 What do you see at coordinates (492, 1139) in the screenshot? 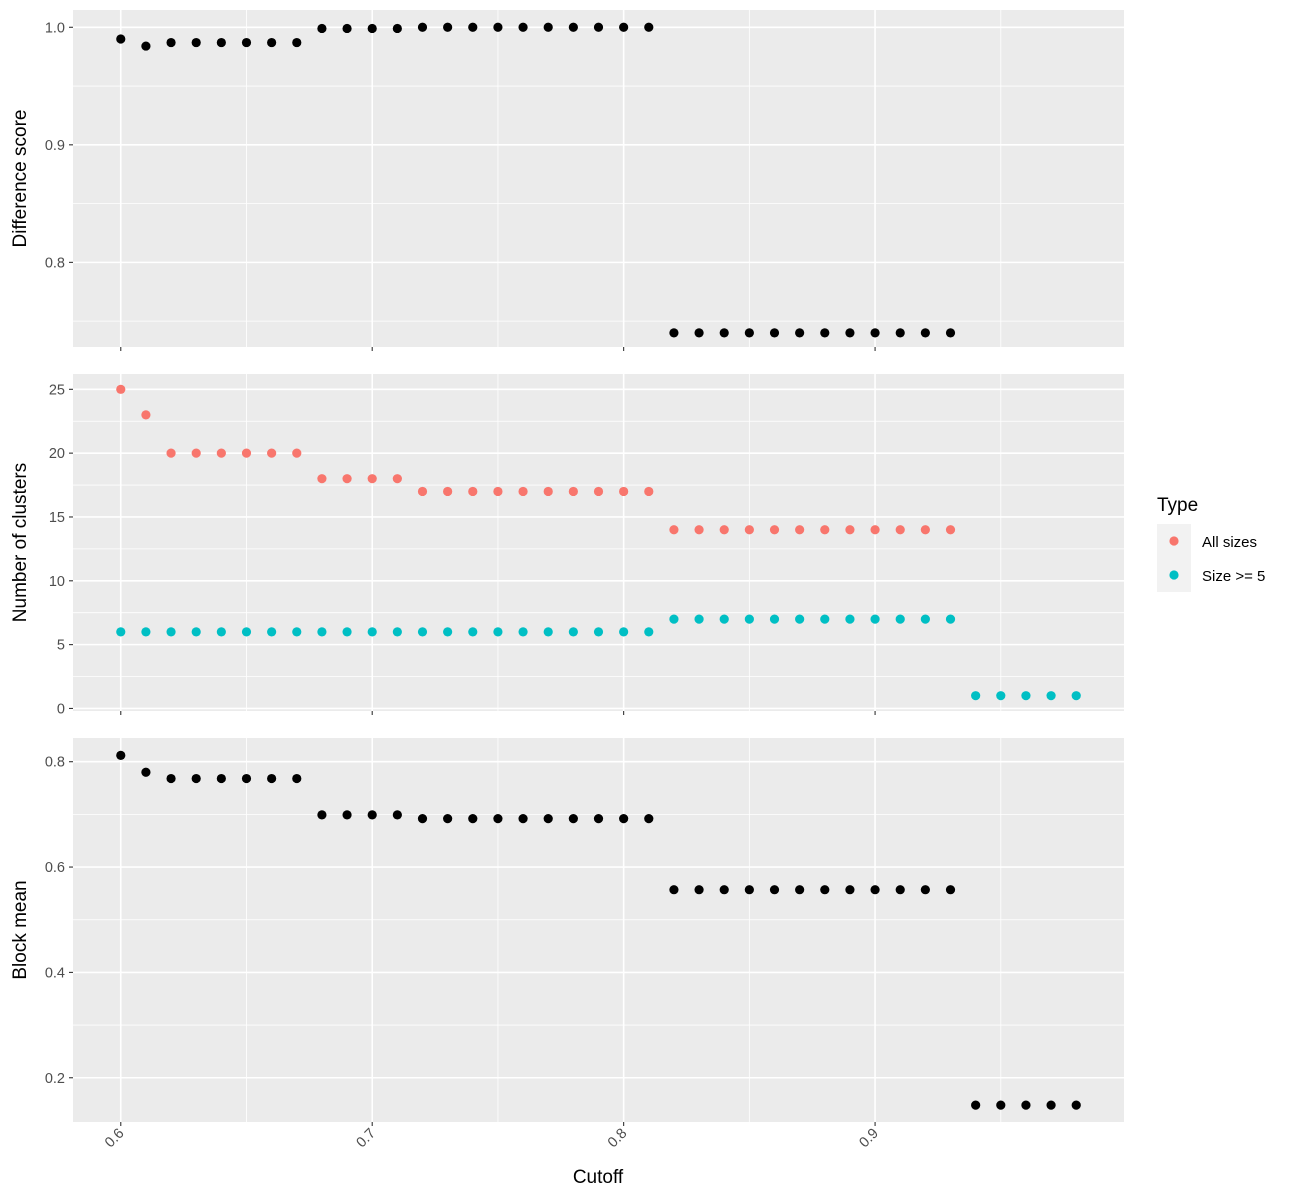
I see `x-axis: 0.6 0.7 0.8 0.9` at bounding box center [492, 1139].